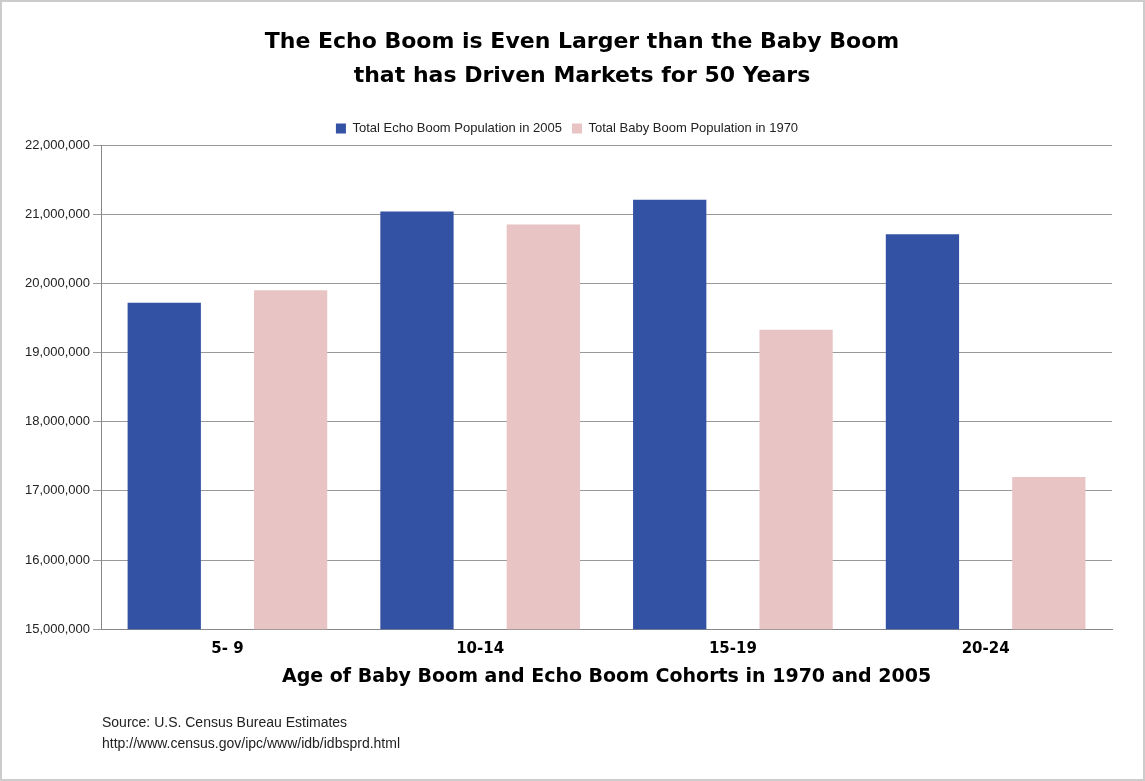 This screenshot has height=781, width=1145. I want to click on y-tick-label: 16,000,000, so click(57, 559).